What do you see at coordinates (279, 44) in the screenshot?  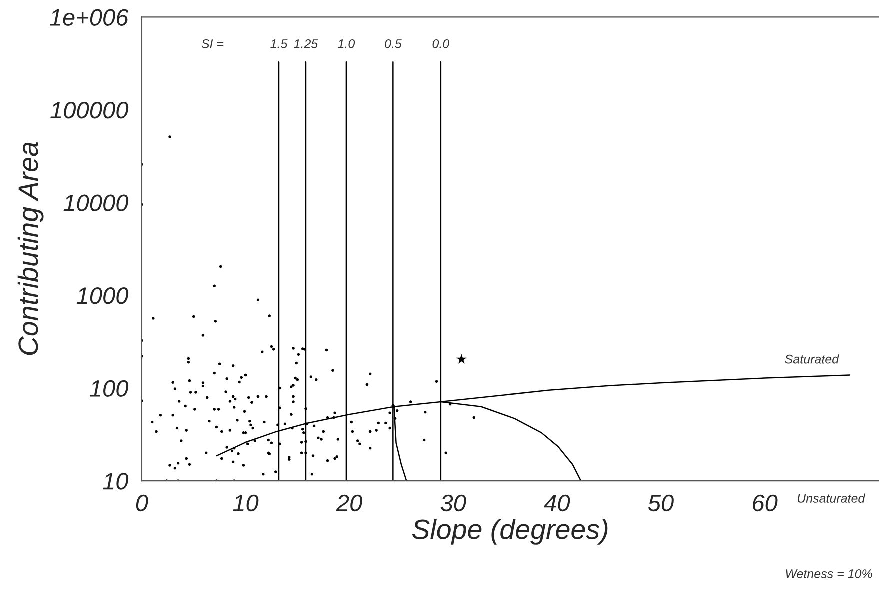 I see `annotation: 1.5` at bounding box center [279, 44].